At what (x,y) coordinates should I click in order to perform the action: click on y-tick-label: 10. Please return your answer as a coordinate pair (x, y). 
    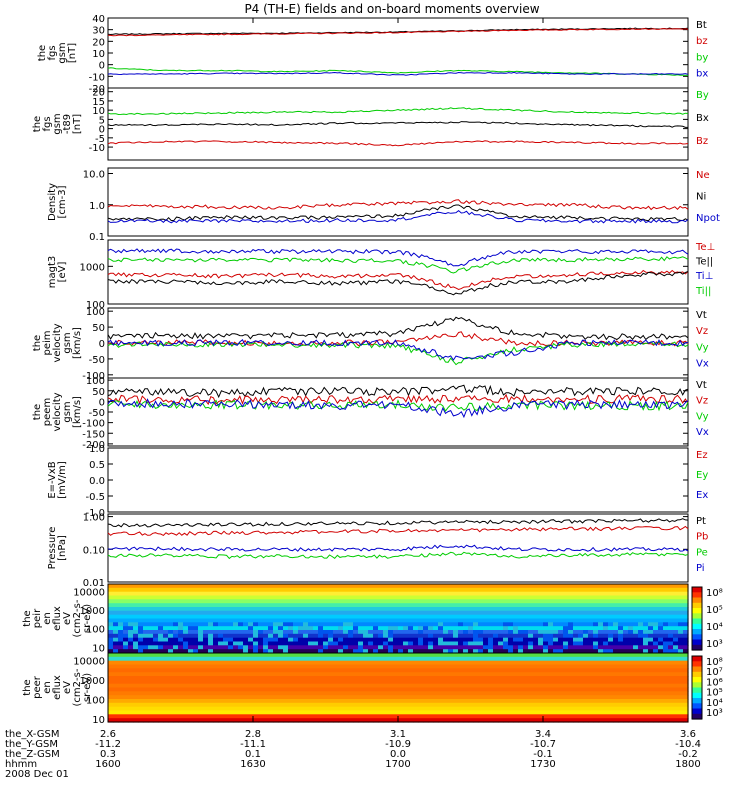
    Looking at the image, I should click on (98, 648).